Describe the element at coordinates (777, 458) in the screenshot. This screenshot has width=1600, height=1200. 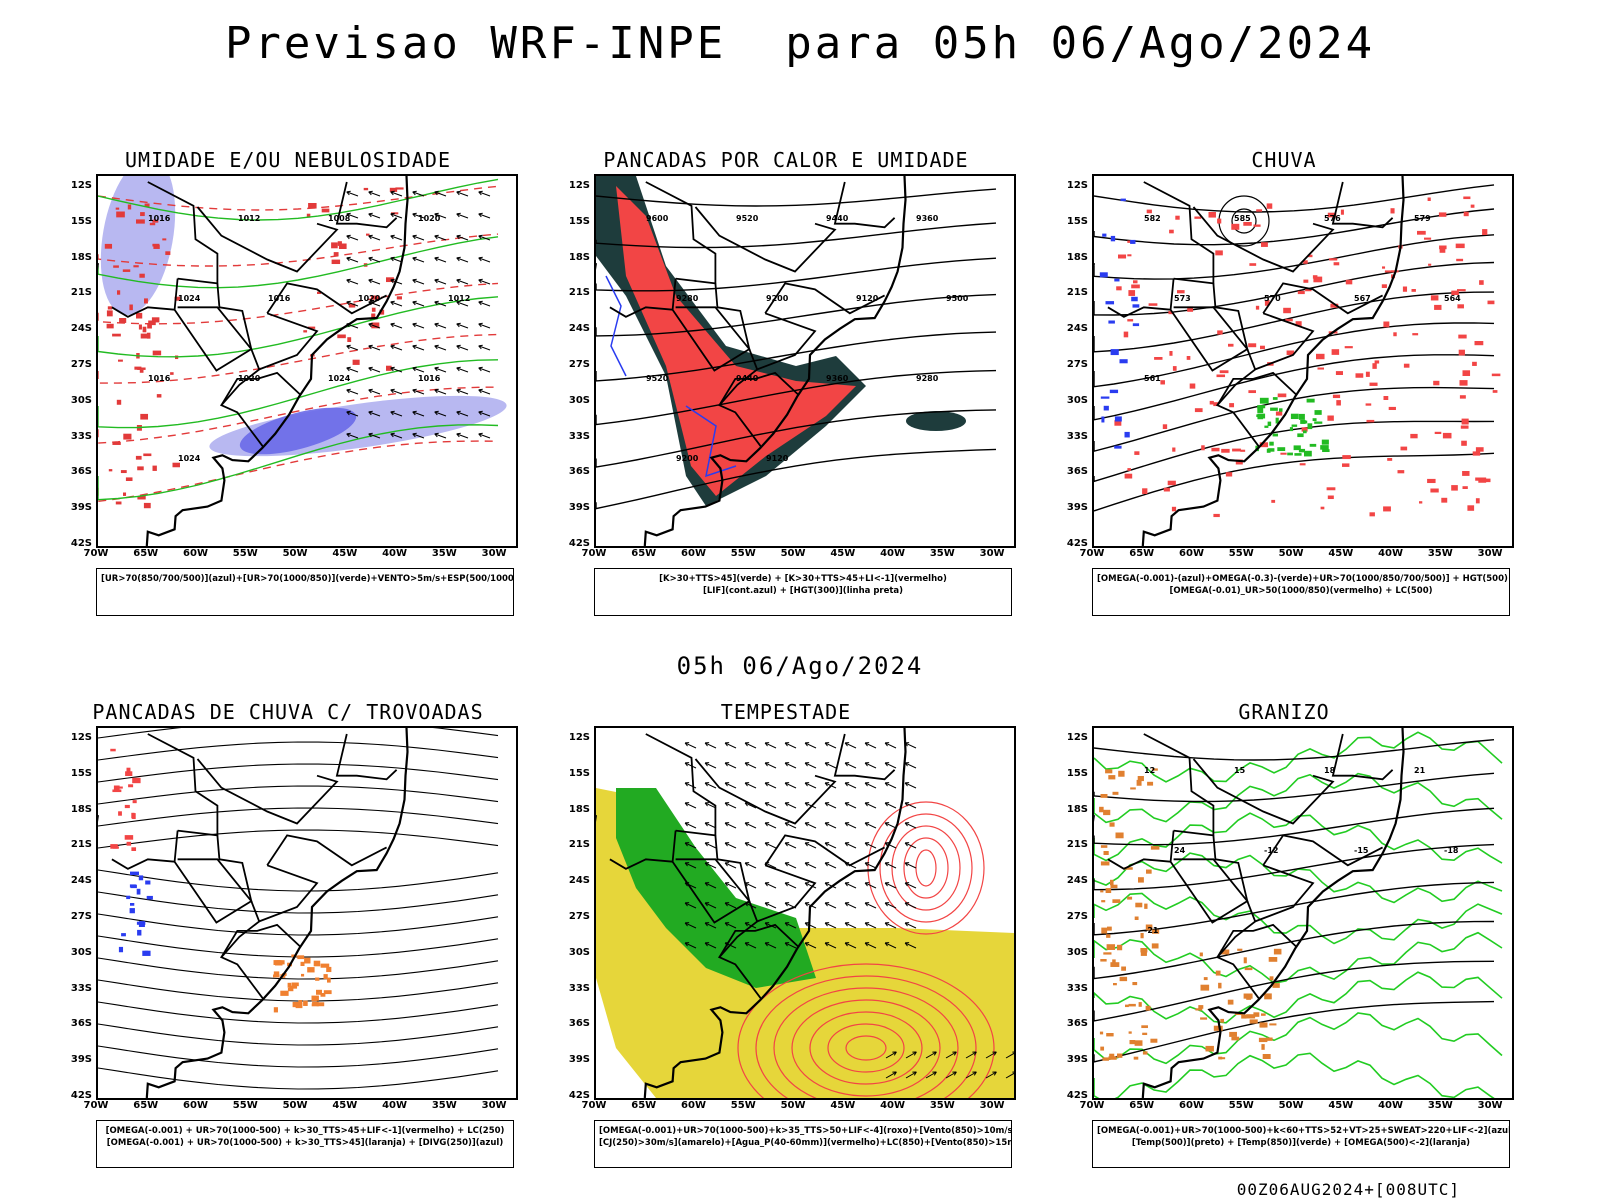
I see `contour-label: 9120` at that location.